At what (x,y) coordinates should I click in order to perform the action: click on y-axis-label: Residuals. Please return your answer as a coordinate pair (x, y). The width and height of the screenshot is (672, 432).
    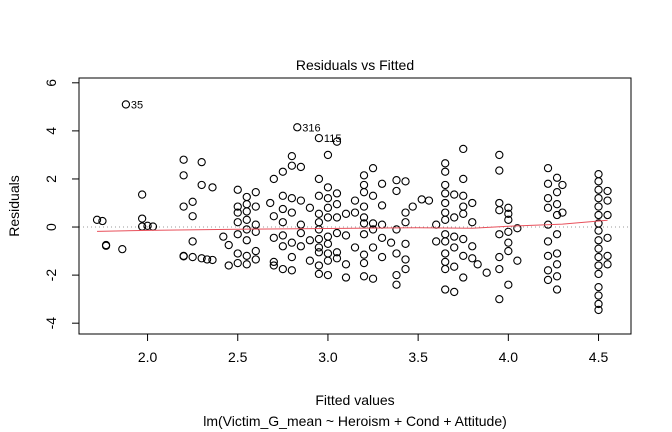
    Looking at the image, I should click on (14, 205).